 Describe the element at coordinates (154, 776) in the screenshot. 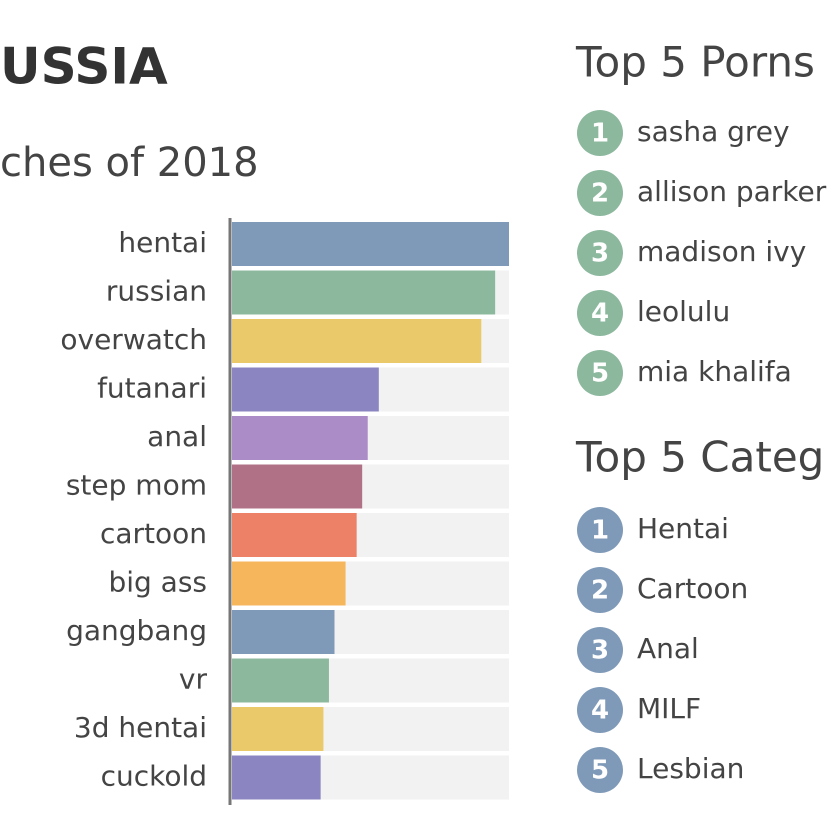

I see `category-label: cuckold` at that location.